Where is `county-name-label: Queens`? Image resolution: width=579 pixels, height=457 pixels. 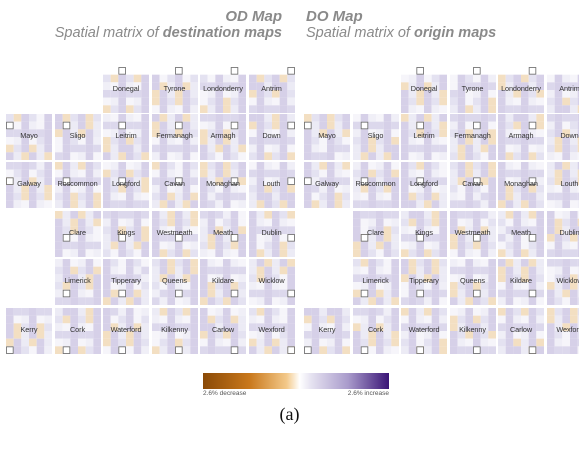 county-name-label: Queens is located at coordinates (174, 280).